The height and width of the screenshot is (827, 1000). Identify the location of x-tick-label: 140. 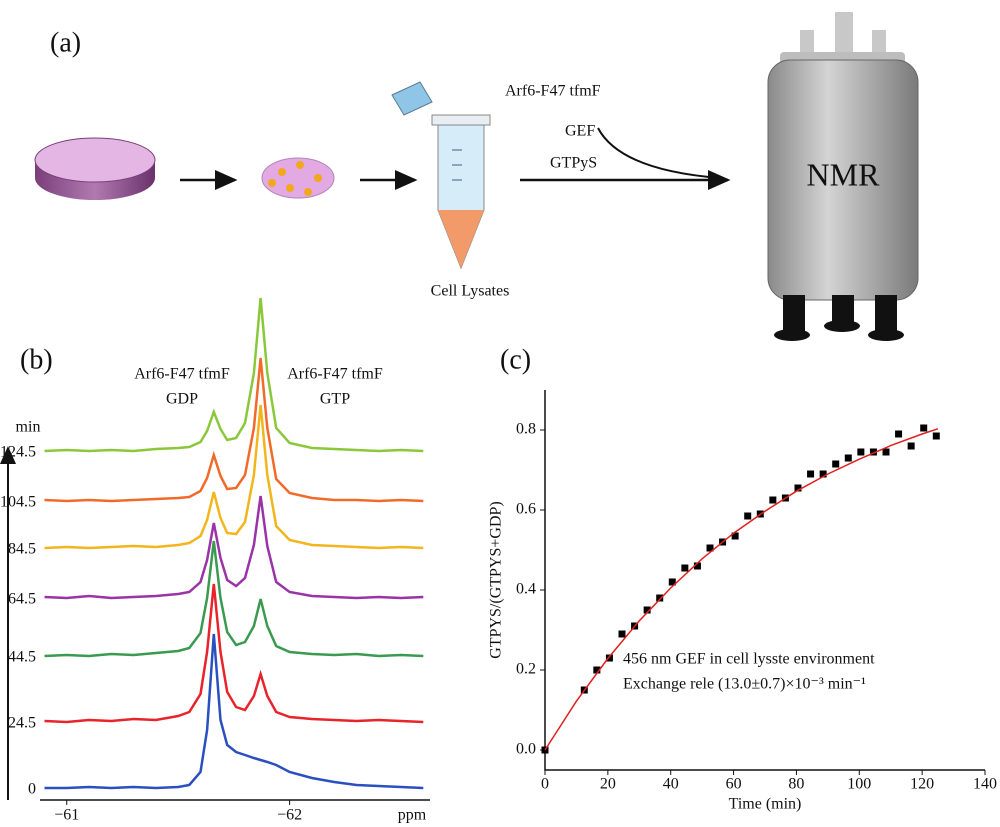
(985, 784).